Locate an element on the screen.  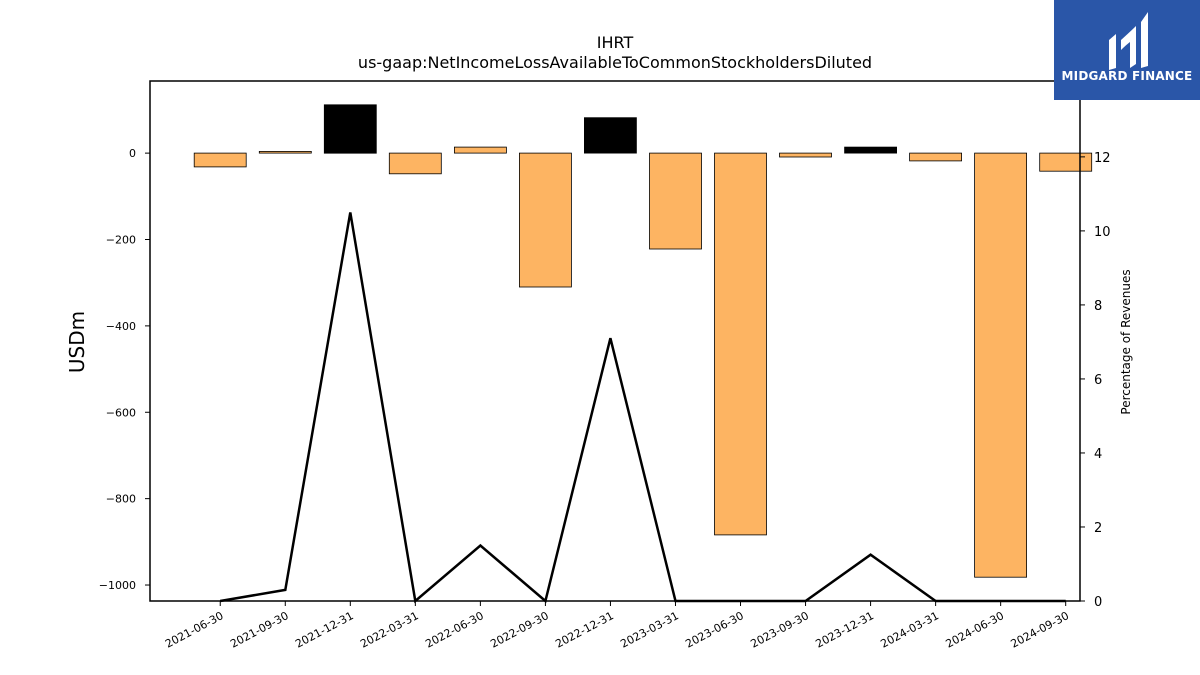
logo-mark-icon is located at coordinates (1128, 41).